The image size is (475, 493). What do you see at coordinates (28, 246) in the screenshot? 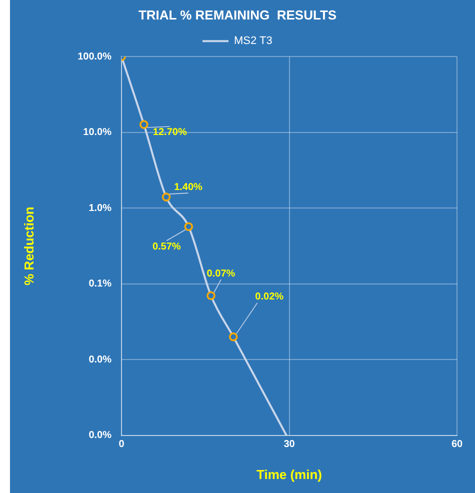
I see `y-axis-title: % Reduction` at bounding box center [28, 246].